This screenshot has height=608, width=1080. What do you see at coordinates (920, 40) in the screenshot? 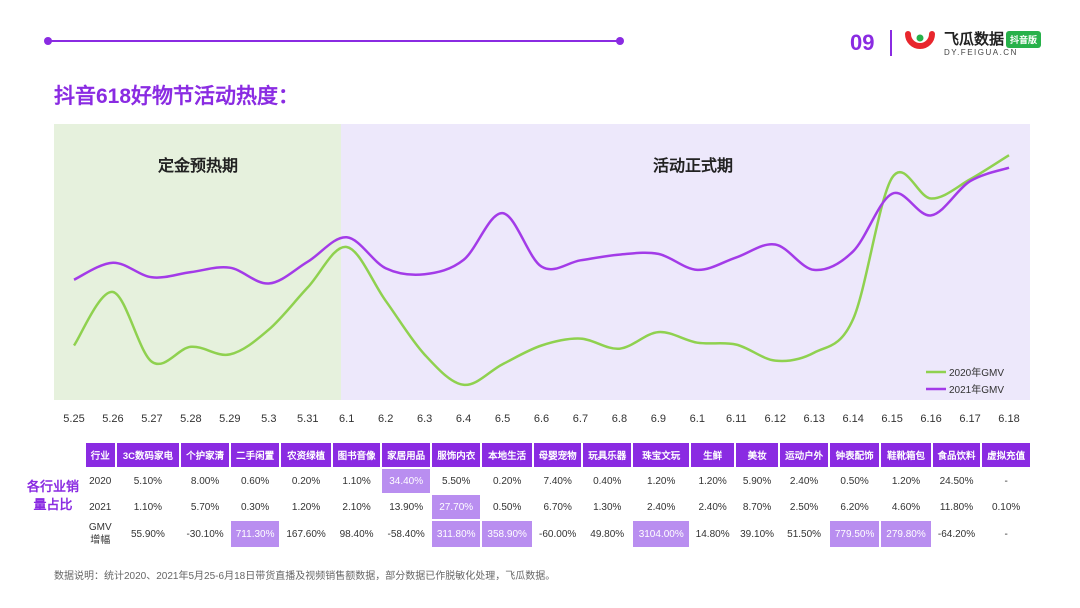
I see `logo-icon` at bounding box center [920, 40].